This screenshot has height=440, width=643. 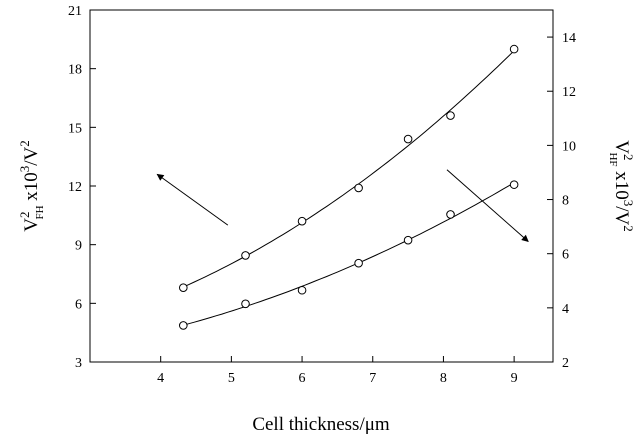 I want to click on left-tick-label: 9, so click(x=78, y=246).